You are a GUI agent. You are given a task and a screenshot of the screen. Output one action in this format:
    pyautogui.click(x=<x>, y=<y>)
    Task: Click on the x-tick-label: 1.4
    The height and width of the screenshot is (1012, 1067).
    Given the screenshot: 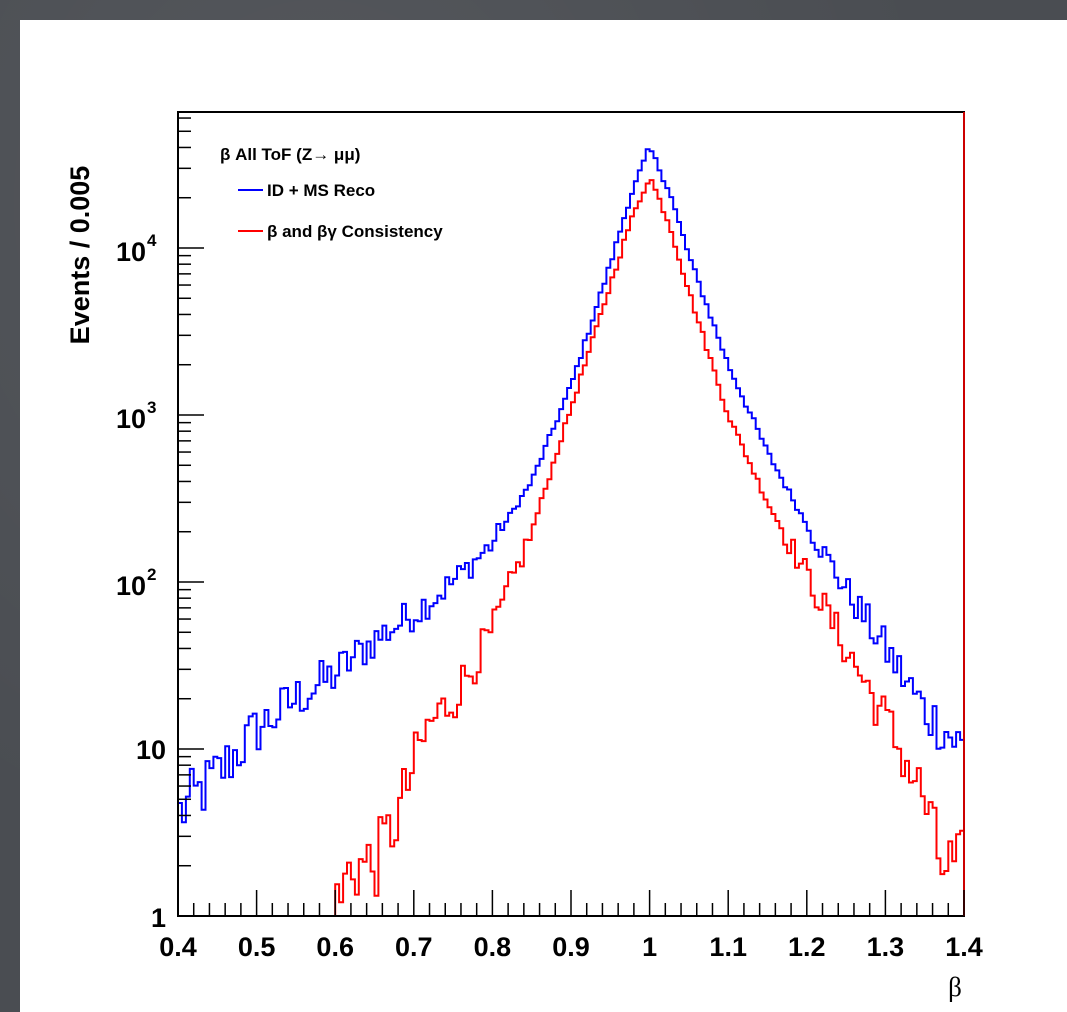 What is the action you would take?
    pyautogui.click(x=964, y=947)
    